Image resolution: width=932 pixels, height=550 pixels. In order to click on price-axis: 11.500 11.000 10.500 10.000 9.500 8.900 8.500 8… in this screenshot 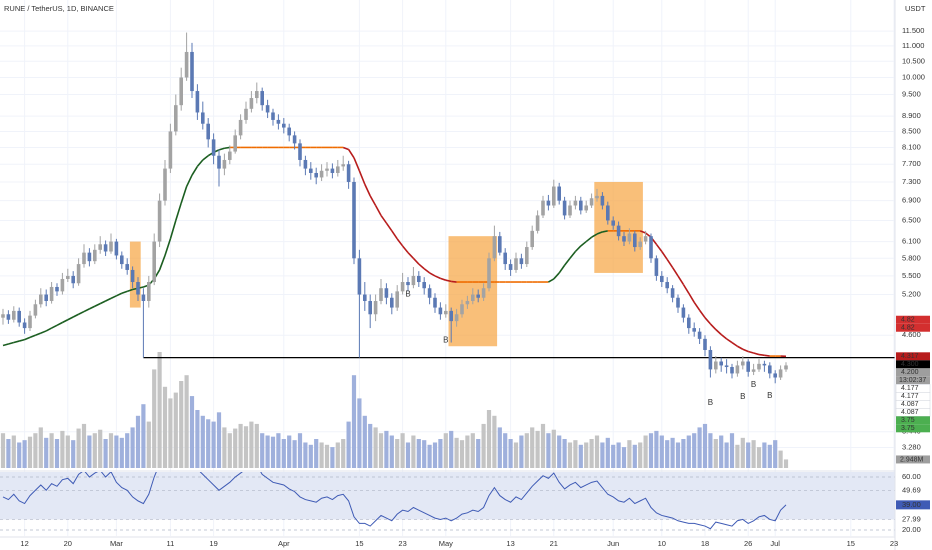, I will do `click(913, 280)`.